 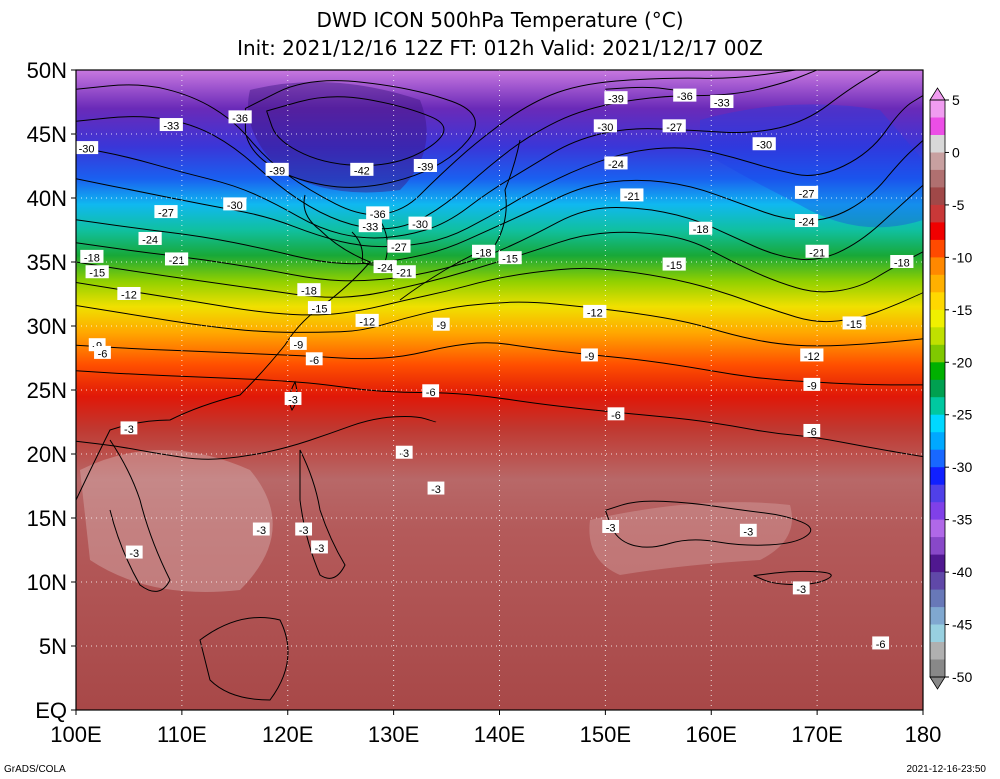 What do you see at coordinates (701, 228) in the screenshot?
I see `contour-label: -18` at bounding box center [701, 228].